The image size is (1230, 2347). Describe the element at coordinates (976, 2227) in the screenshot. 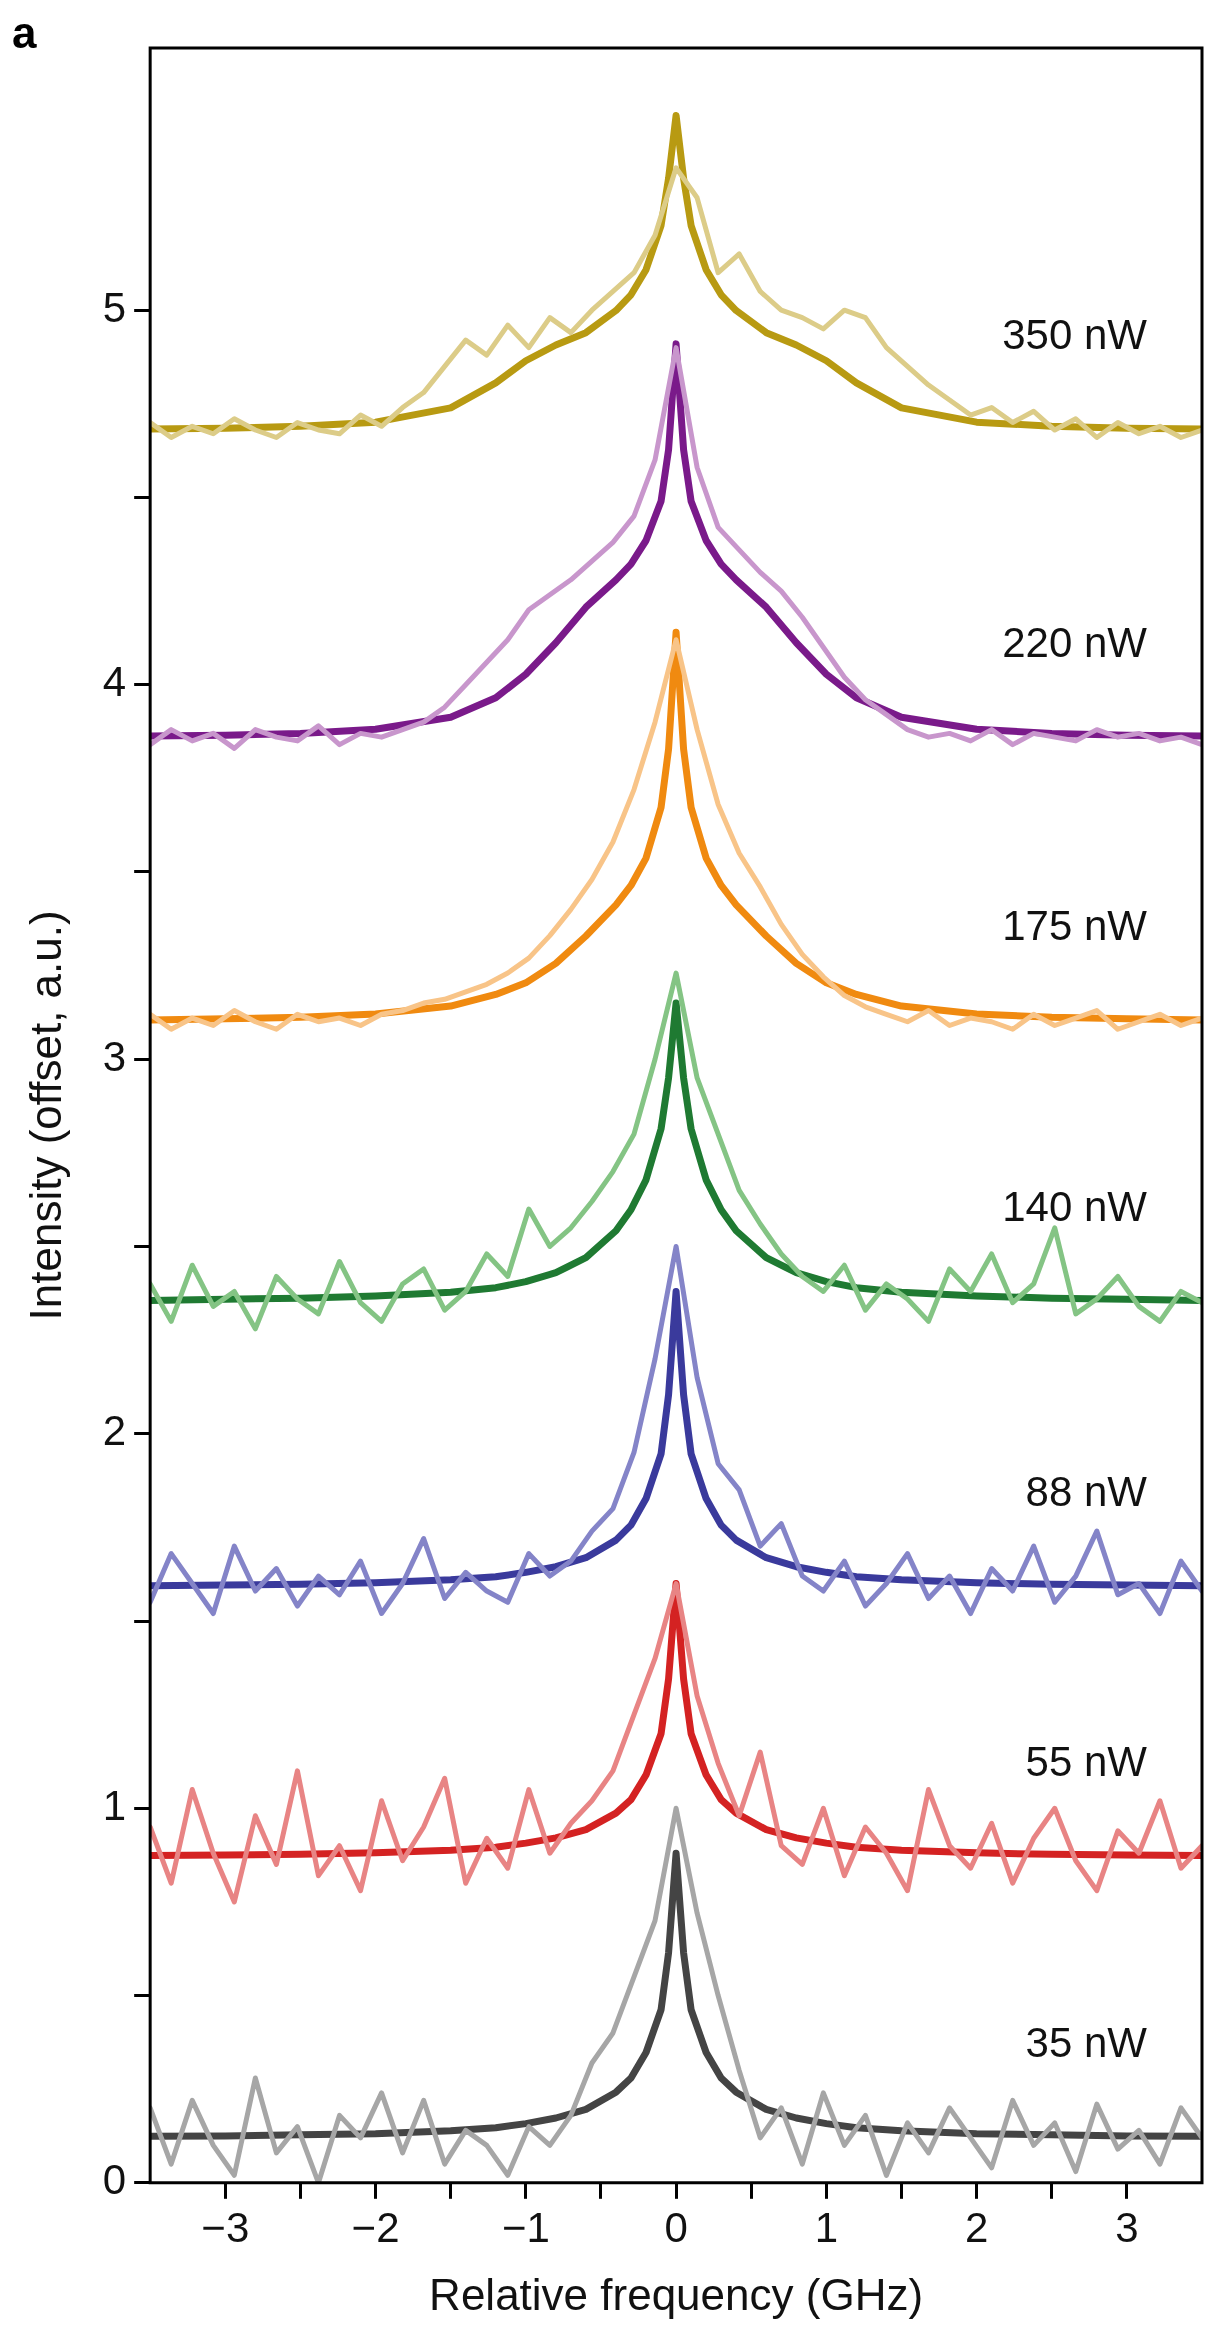

I see `x-tick-label: 2` at that location.